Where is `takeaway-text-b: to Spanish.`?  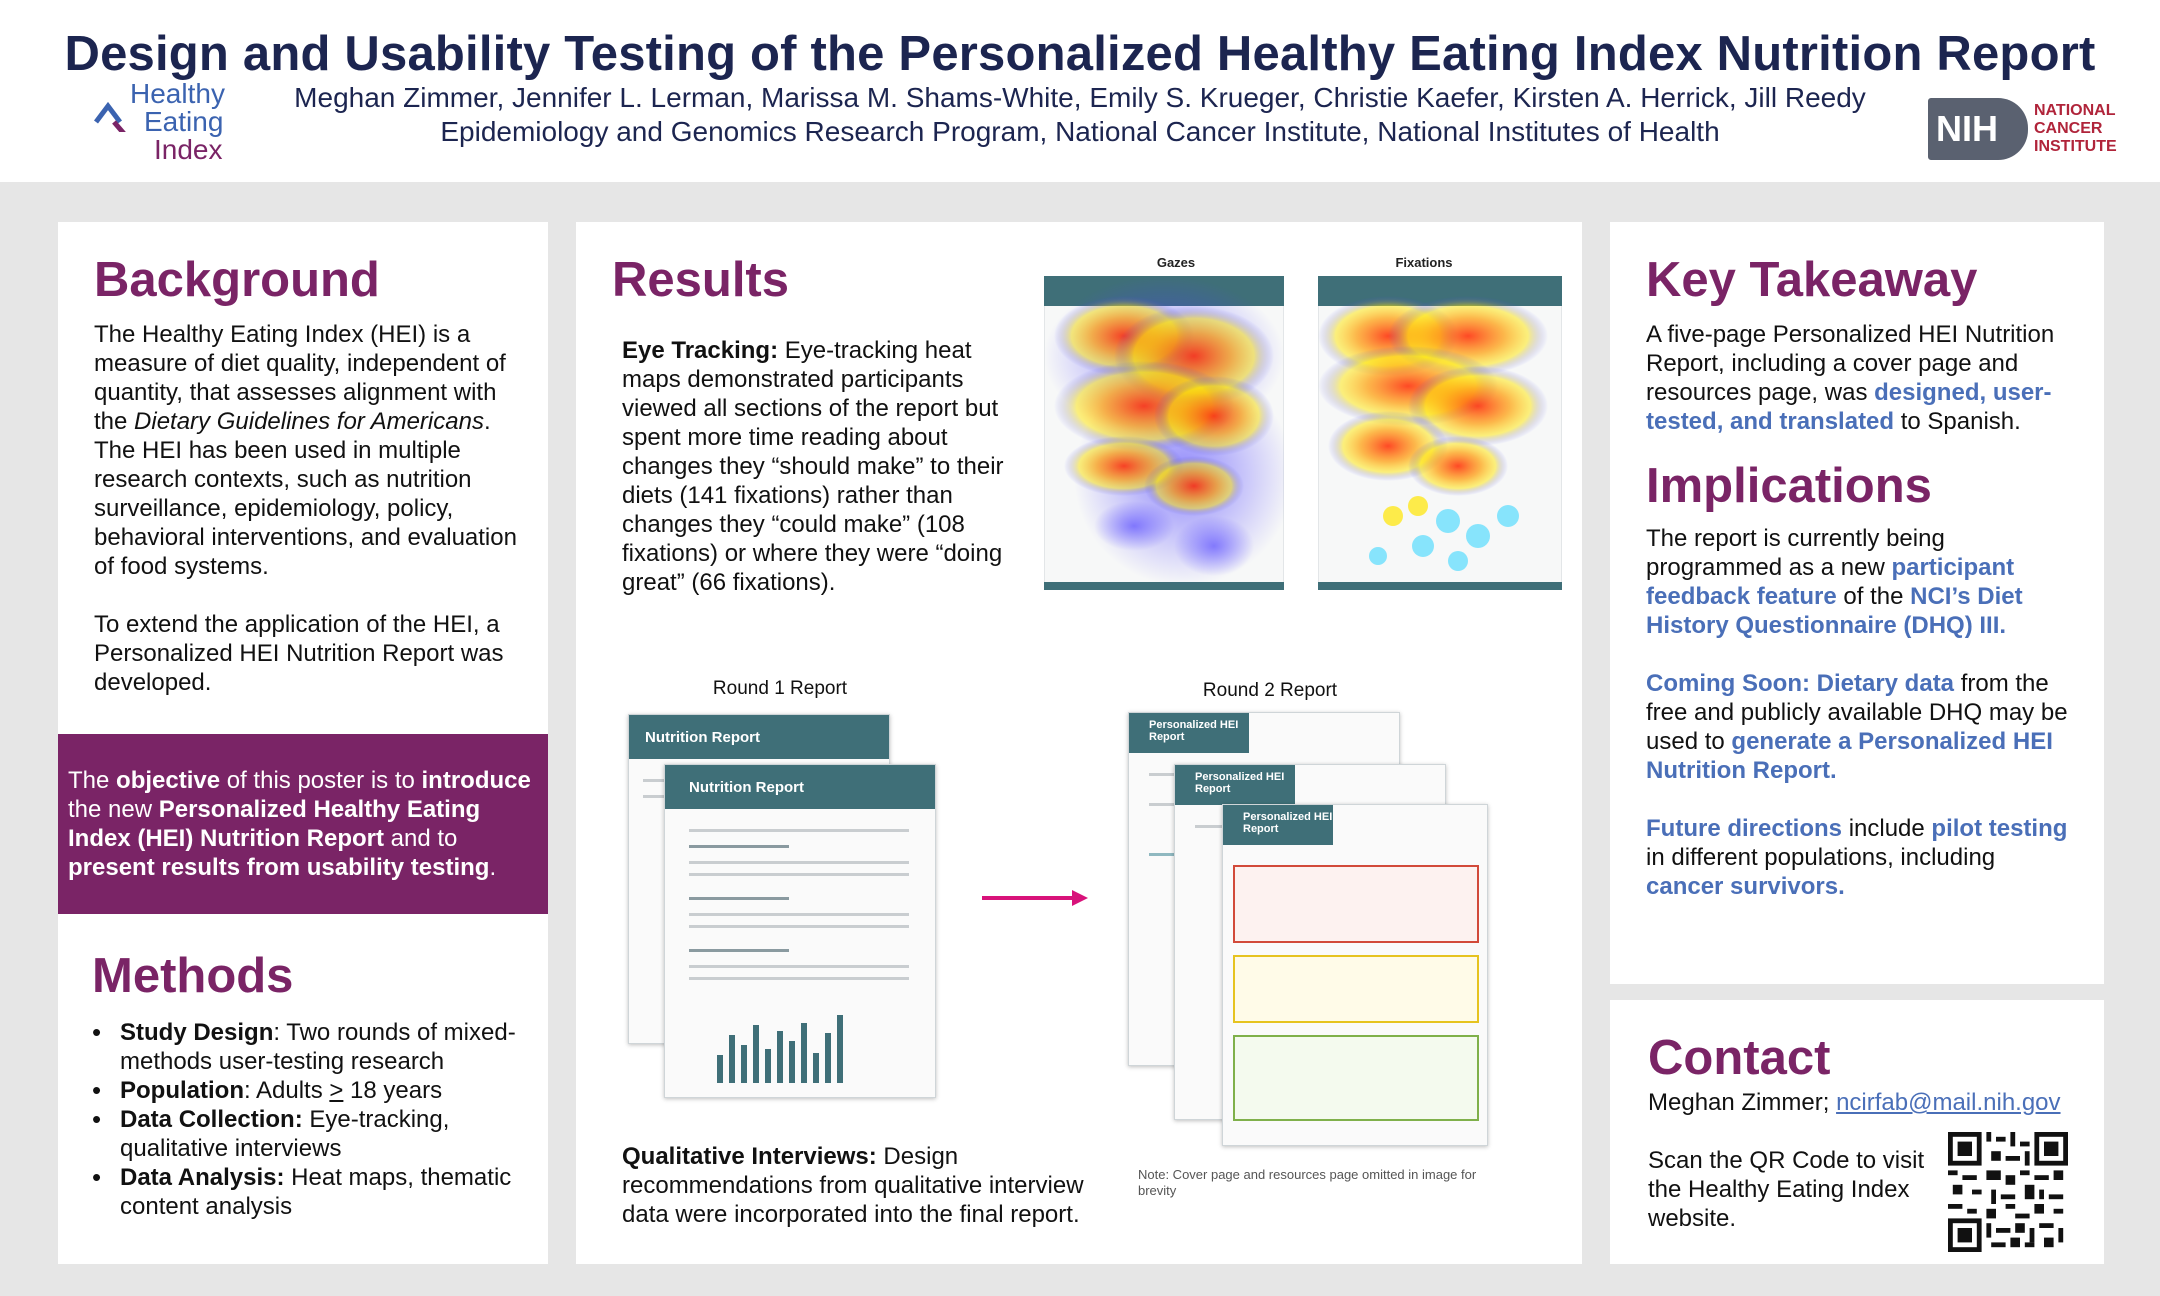 takeaway-text-b: to Spanish. is located at coordinates (1957, 421).